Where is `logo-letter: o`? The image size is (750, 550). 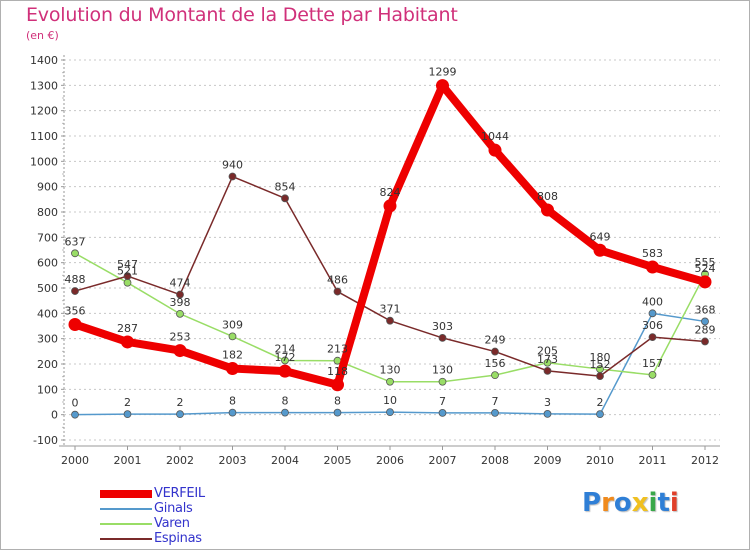
logo-letter: o is located at coordinates (622, 503).